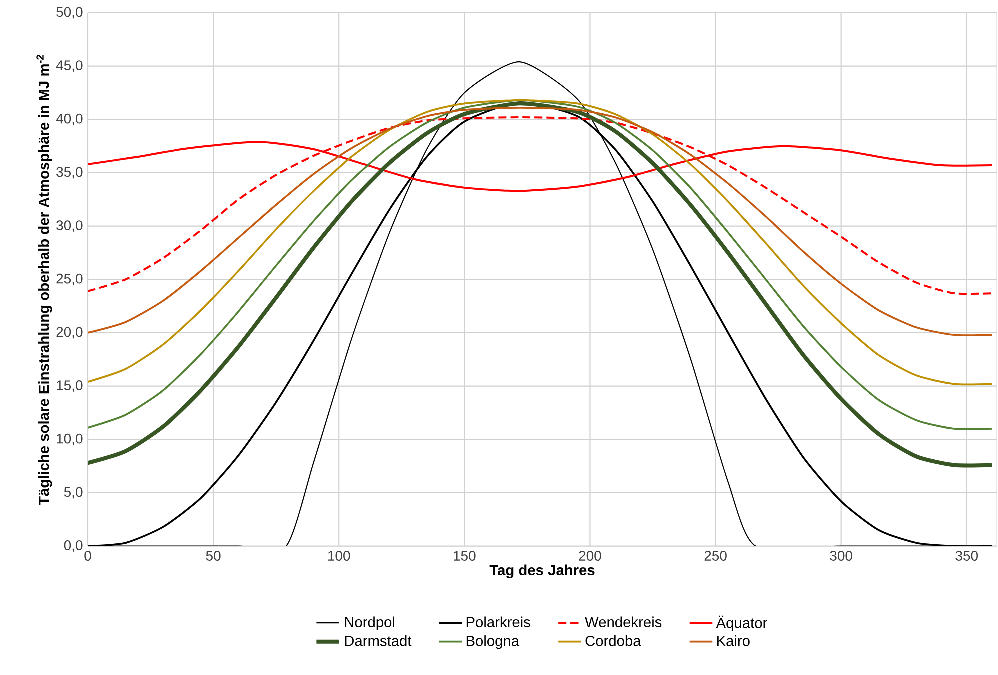  I want to click on legend-label: Wendekreis, so click(623, 622).